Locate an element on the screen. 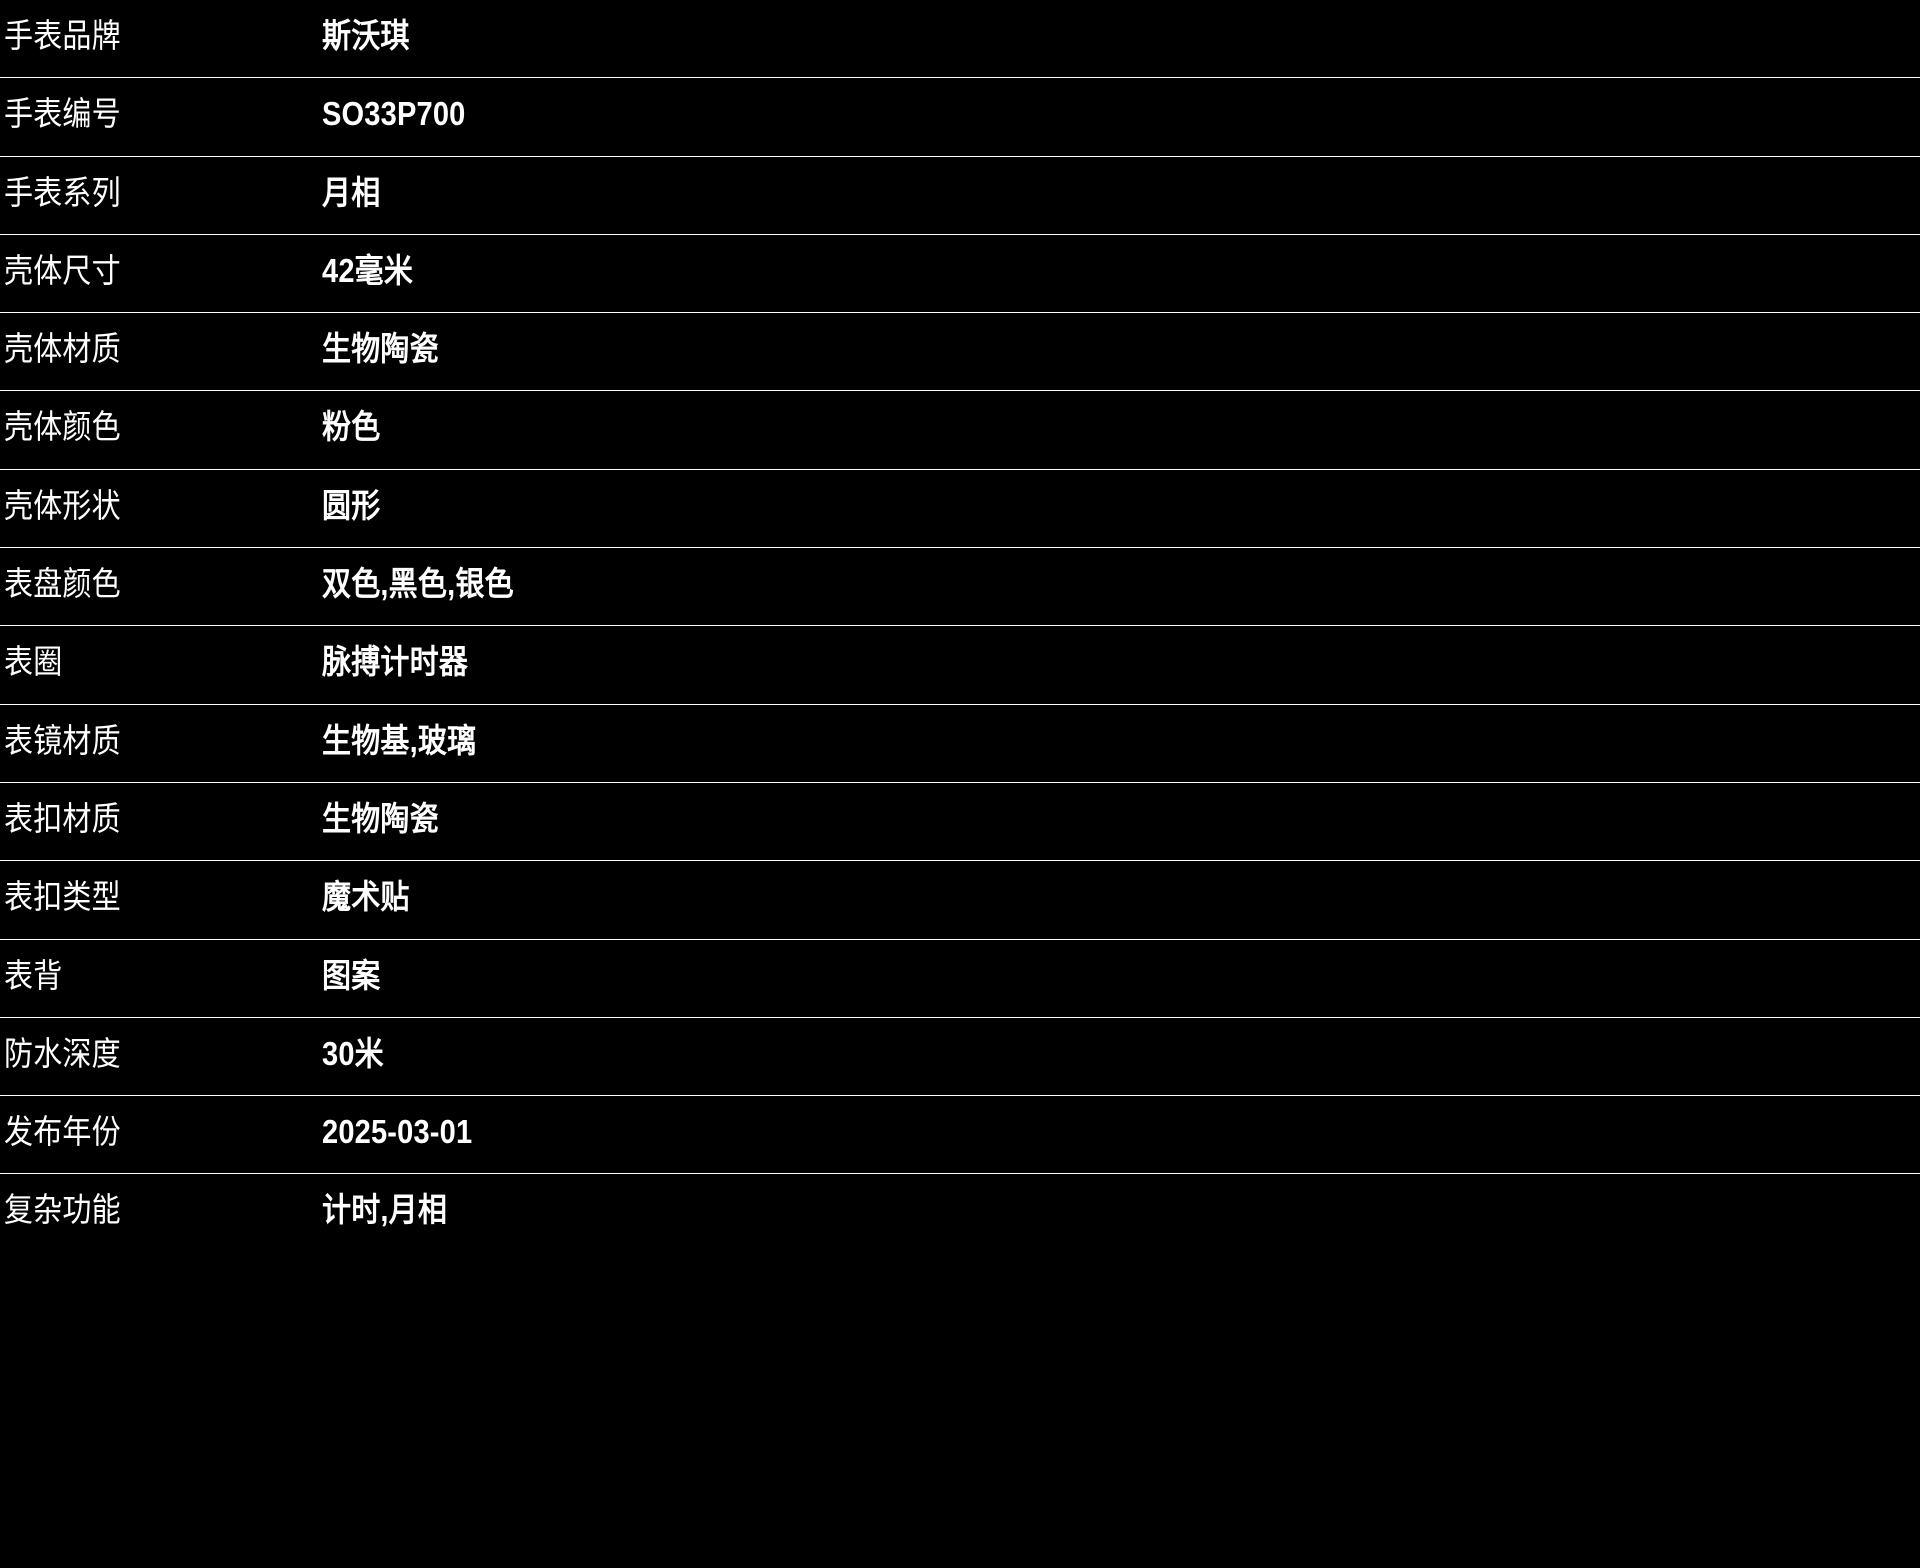  spec-value: 生物基,玻璃 is located at coordinates (399, 740).